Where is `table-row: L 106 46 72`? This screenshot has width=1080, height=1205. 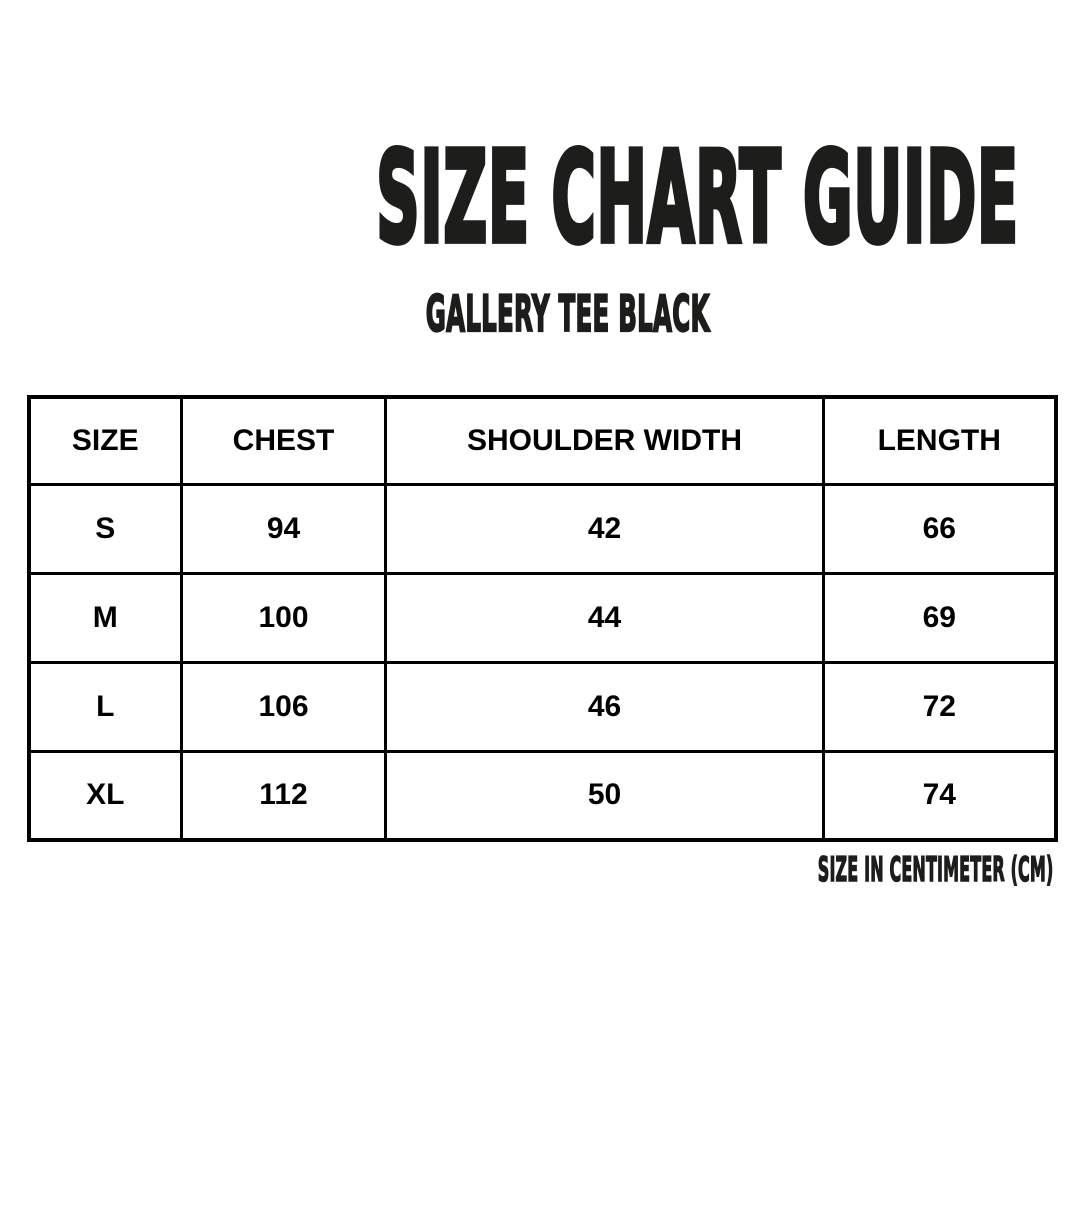
table-row: L 106 46 72 is located at coordinates (542, 706).